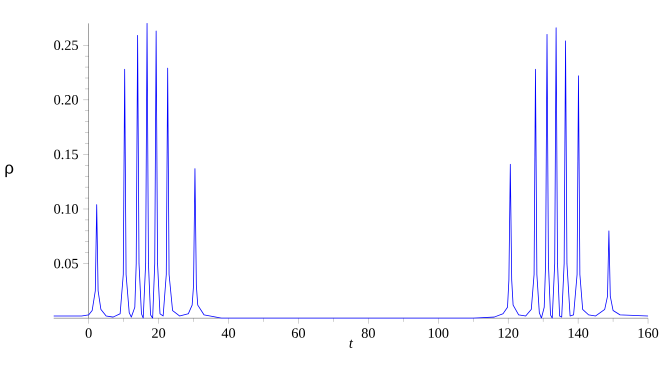 This screenshot has width=664, height=365. What do you see at coordinates (578, 333) in the screenshot?
I see `x-tick-label: 140` at bounding box center [578, 333].